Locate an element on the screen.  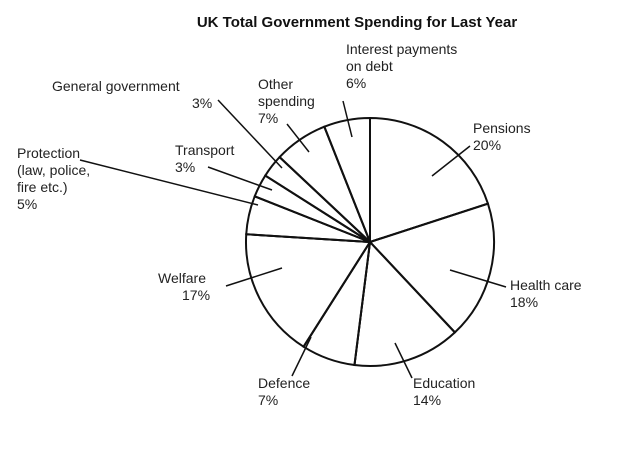
slice-label: Transport 3% is located at coordinates (205, 158).